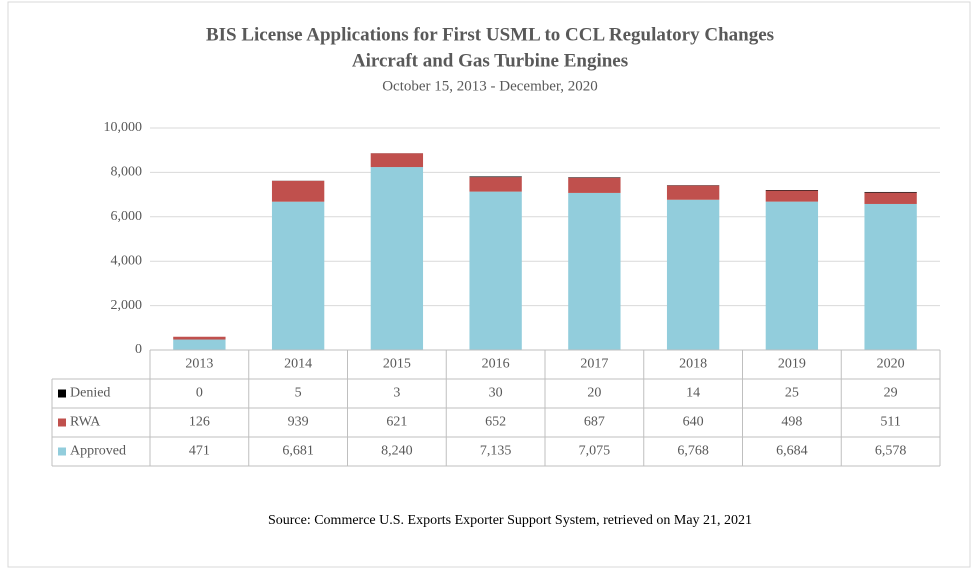  I want to click on table-value: 652, so click(495, 422).